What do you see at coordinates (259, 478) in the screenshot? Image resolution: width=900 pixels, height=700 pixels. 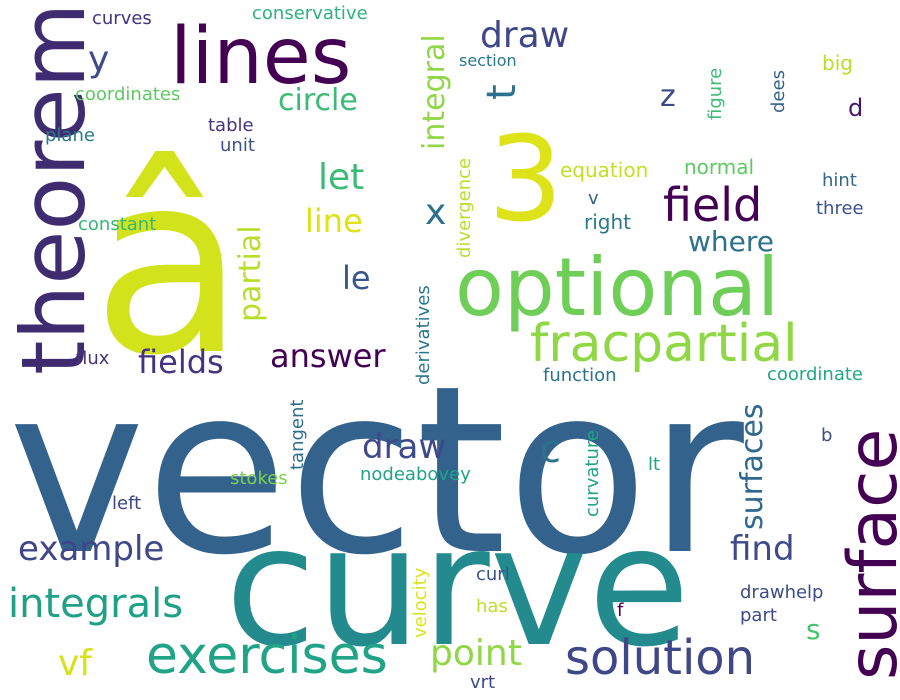 I see `cloud-word-stokes: stokes` at bounding box center [259, 478].